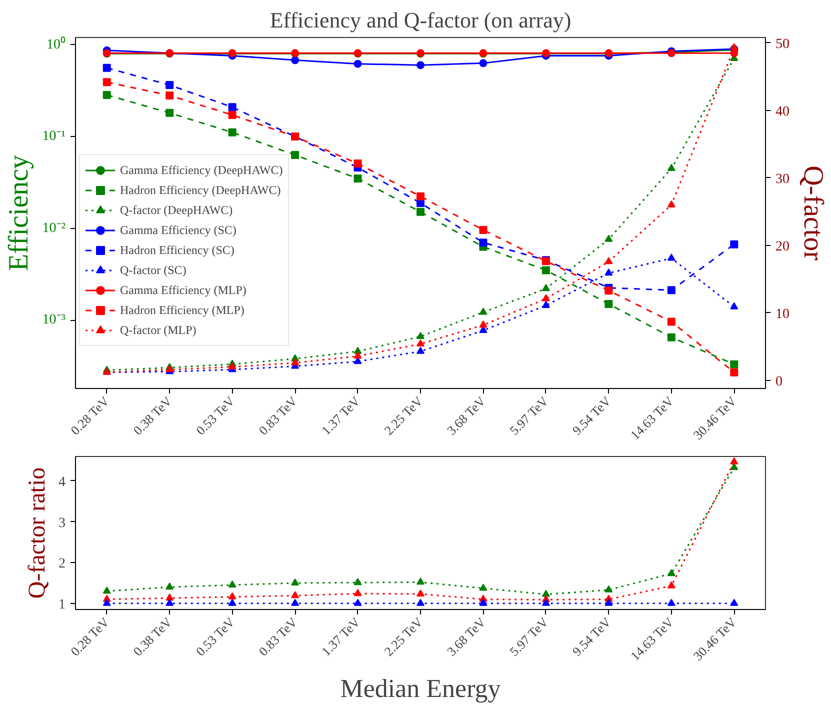 This screenshot has width=831, height=705. What do you see at coordinates (182, 310) in the screenshot?
I see `legend-label: Hadron Efficiency (MLP)` at bounding box center [182, 310].